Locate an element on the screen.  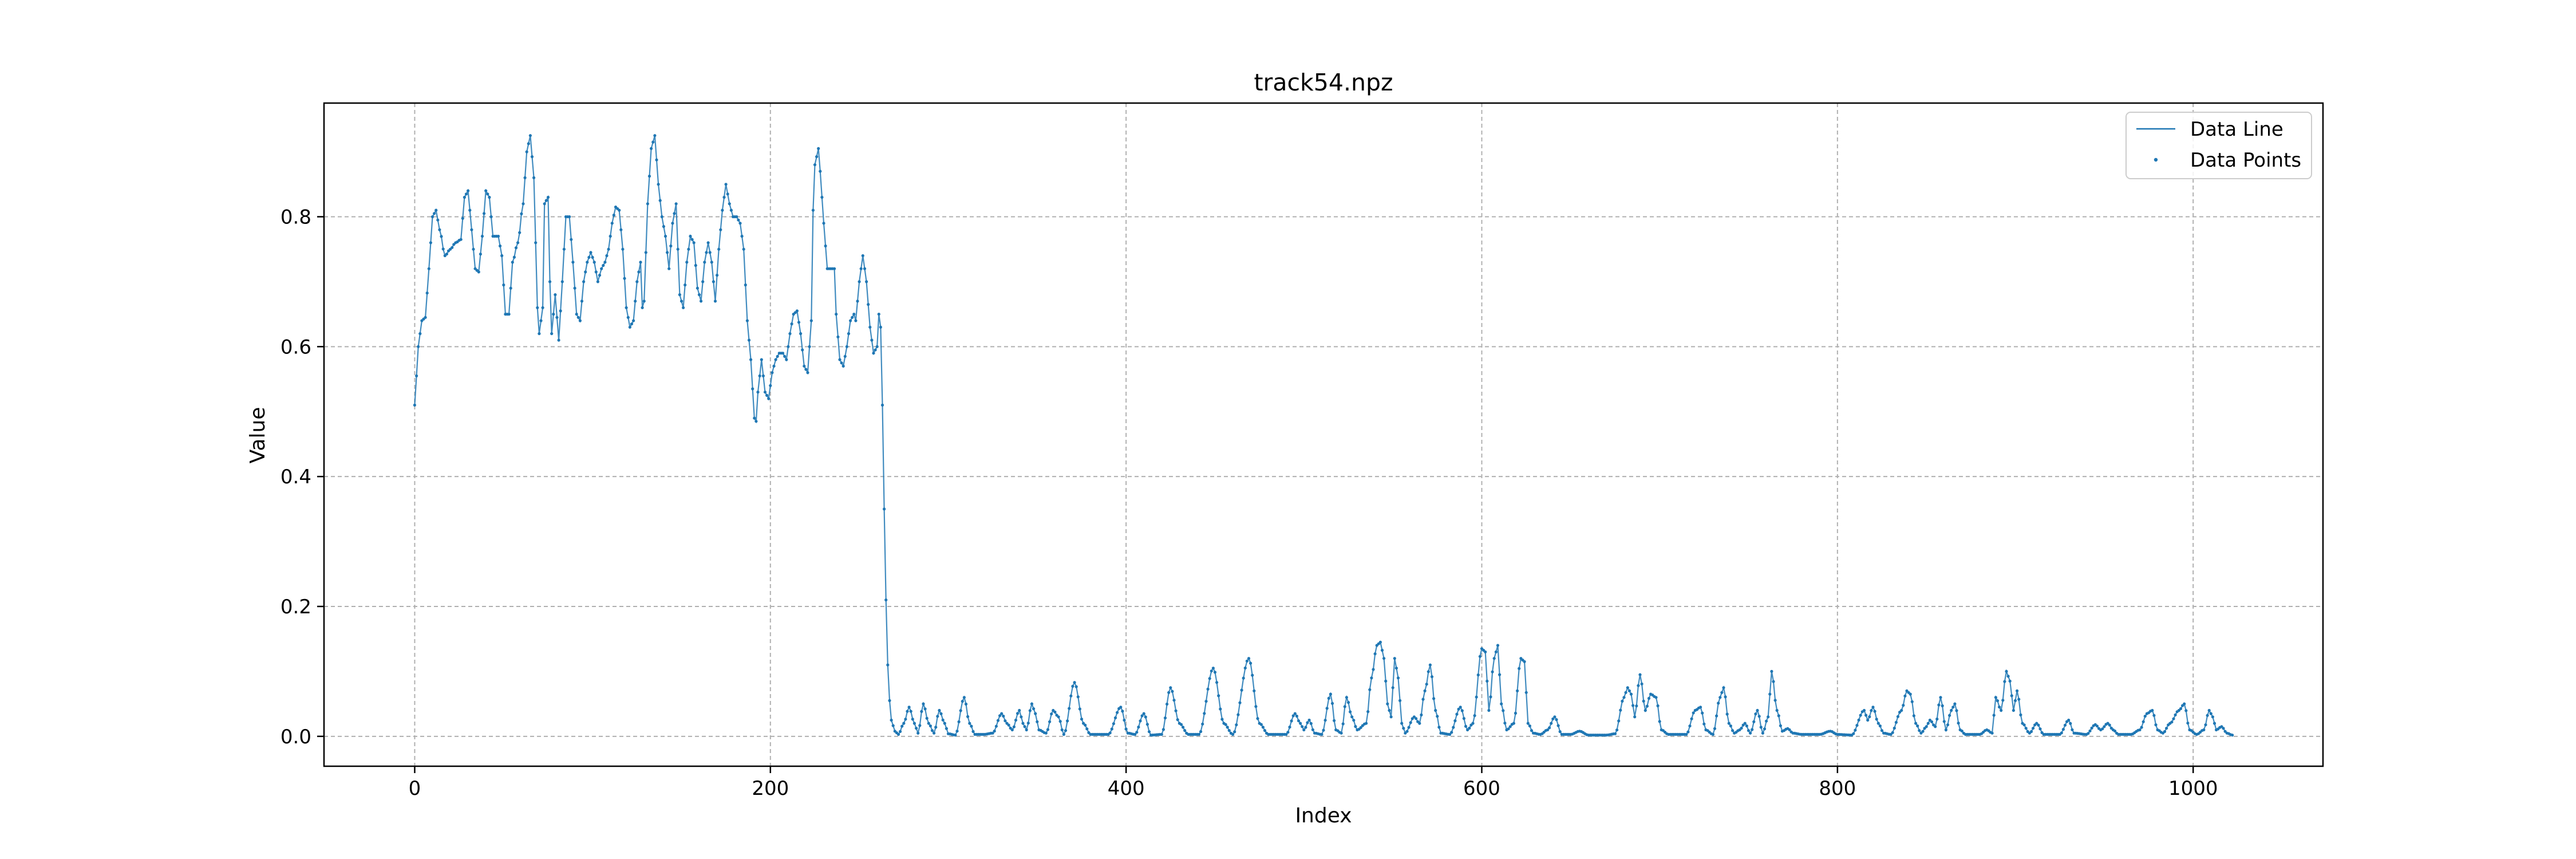
x-axis-label: Index is located at coordinates (1323, 816).